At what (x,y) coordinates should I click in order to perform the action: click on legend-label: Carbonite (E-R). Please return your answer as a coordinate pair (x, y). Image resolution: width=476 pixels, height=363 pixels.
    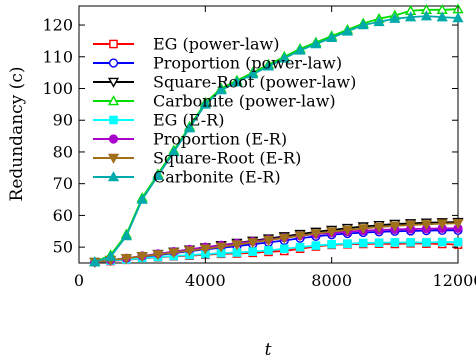
    Looking at the image, I should click on (217, 177).